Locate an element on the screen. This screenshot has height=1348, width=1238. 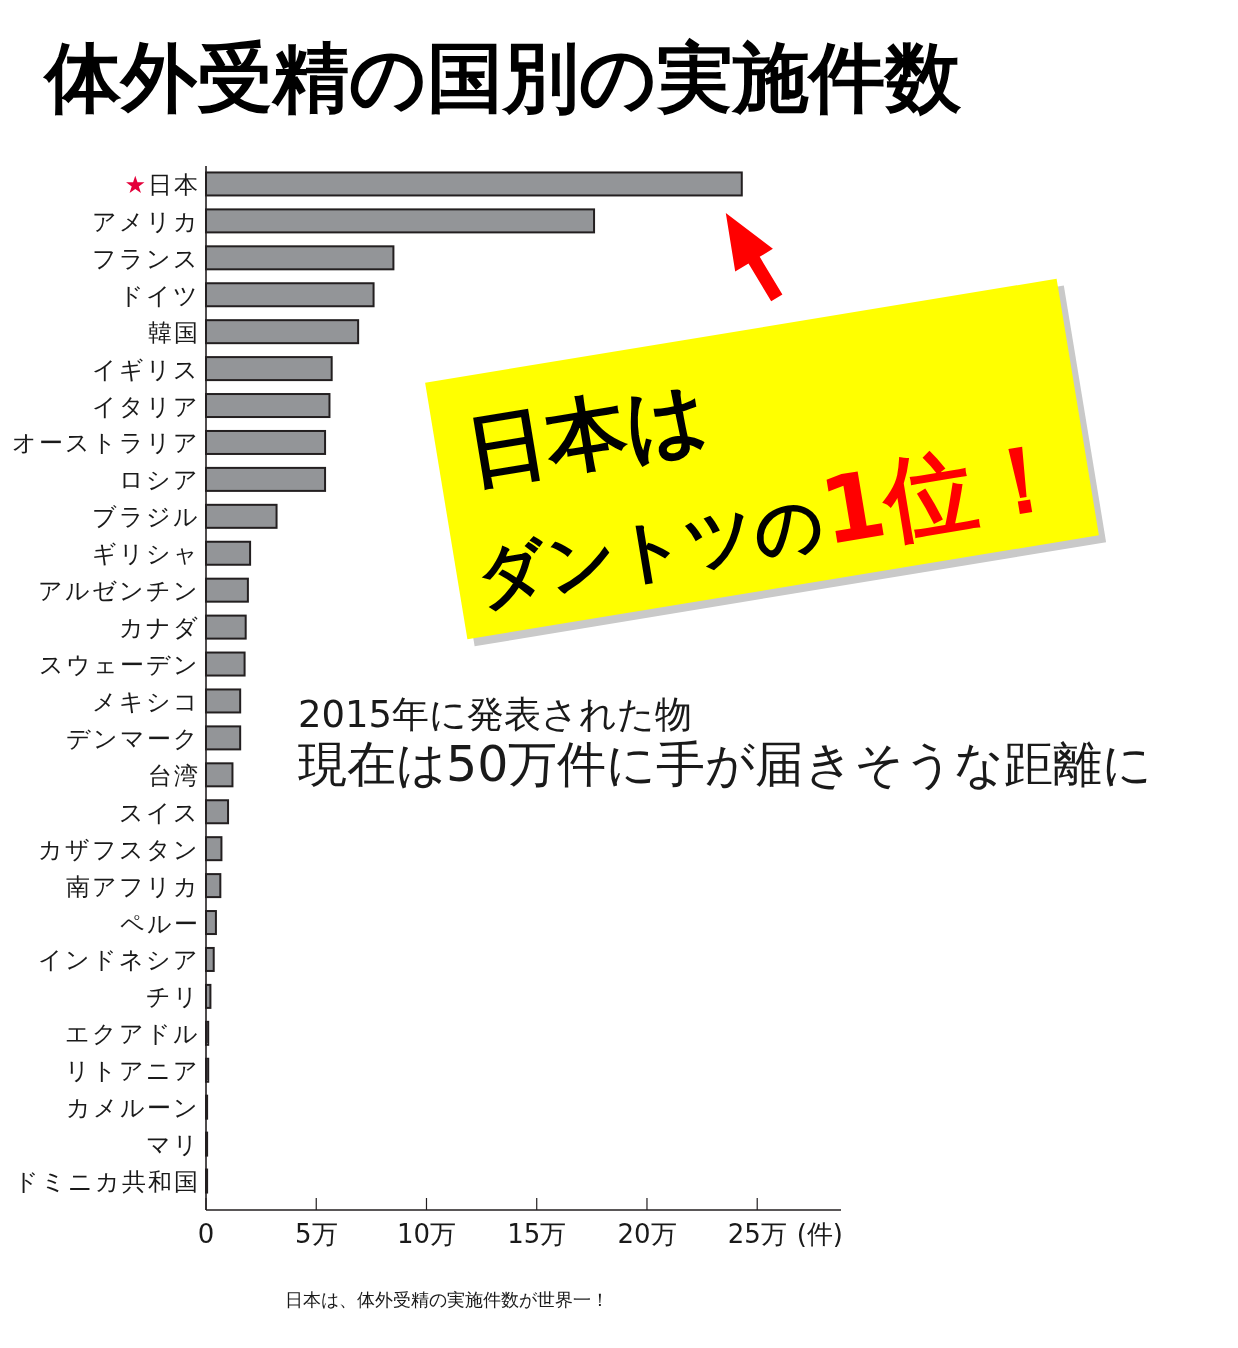
y-tick-label: ★日本 is located at coordinates (162, 184).